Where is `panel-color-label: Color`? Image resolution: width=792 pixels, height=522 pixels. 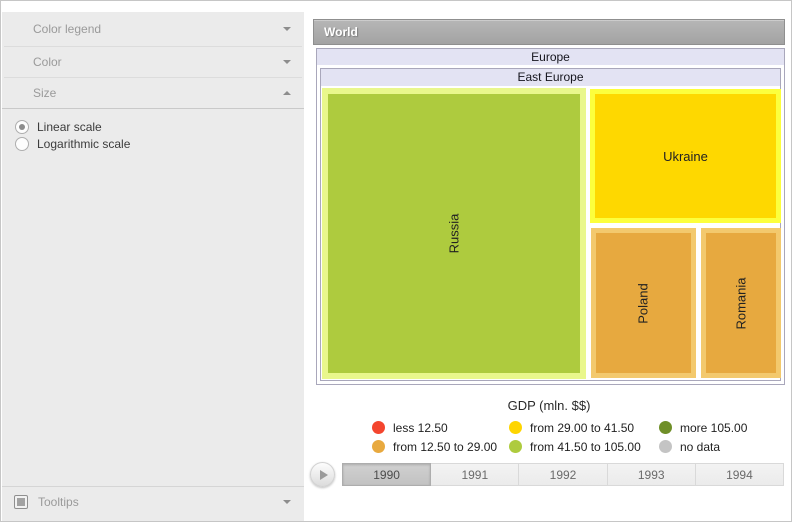 panel-color-label: Color is located at coordinates (47, 62).